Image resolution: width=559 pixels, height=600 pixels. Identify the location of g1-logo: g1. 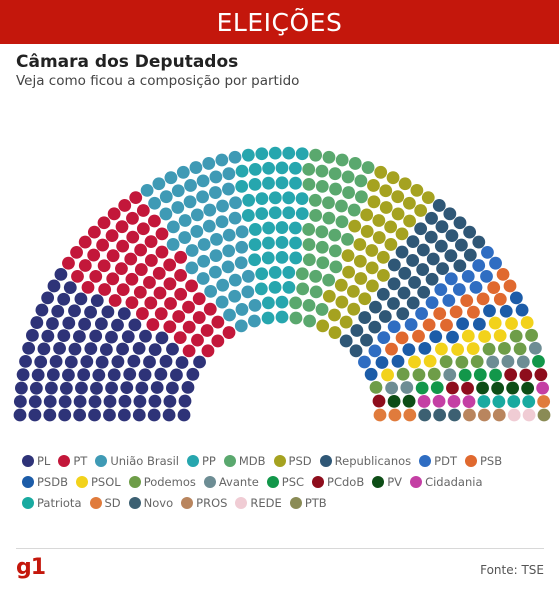
(31, 567).